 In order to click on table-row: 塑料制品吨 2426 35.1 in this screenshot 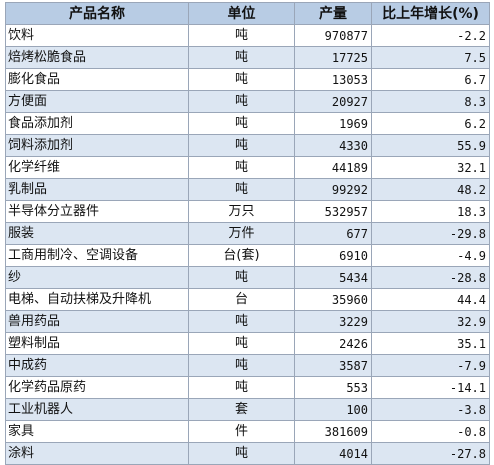, I will do `click(247, 343)`.